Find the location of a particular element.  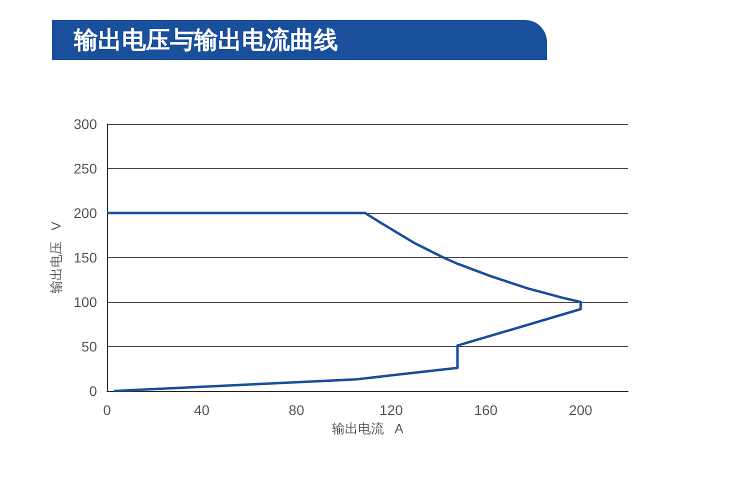

x-axis-title: 输出电流 A is located at coordinates (368, 428).